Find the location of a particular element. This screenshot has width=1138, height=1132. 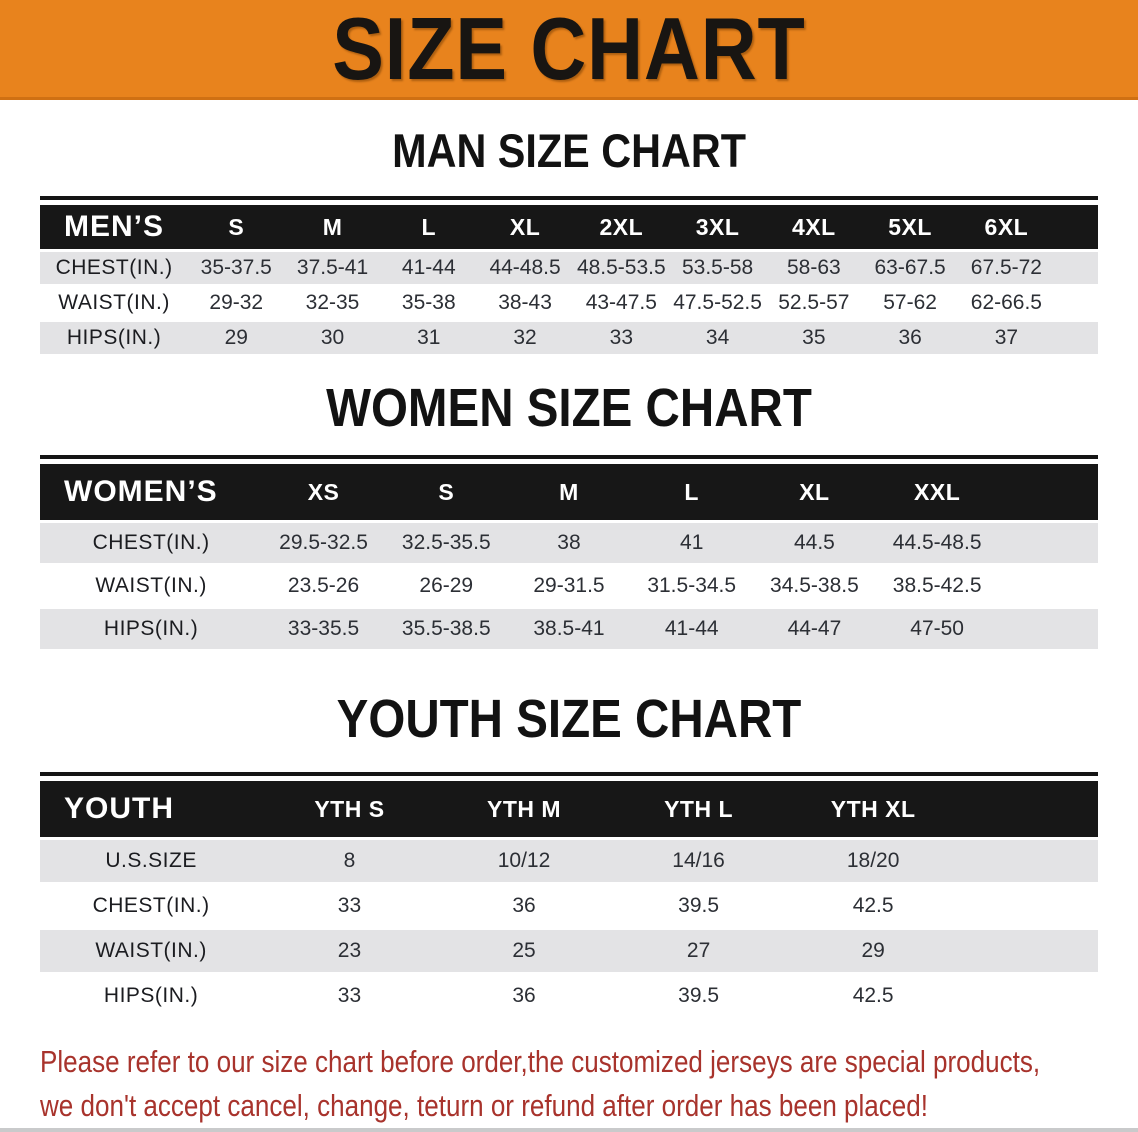

size-value: 32-35 is located at coordinates (332, 303).